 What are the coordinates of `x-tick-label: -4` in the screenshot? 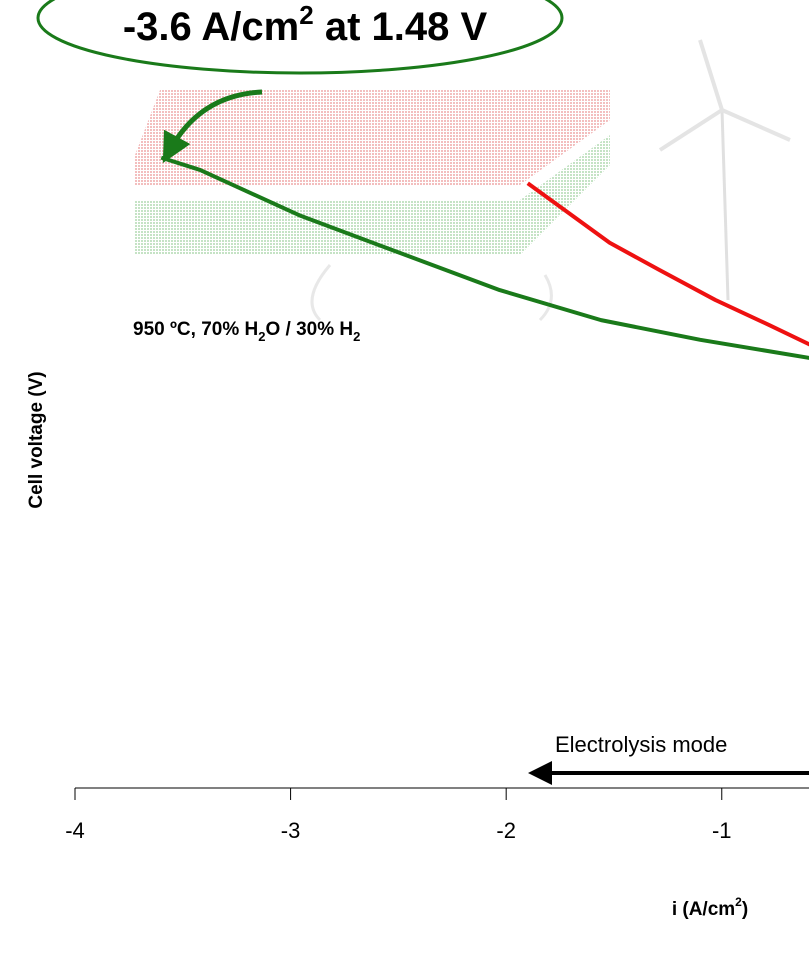 It's located at (75, 830).